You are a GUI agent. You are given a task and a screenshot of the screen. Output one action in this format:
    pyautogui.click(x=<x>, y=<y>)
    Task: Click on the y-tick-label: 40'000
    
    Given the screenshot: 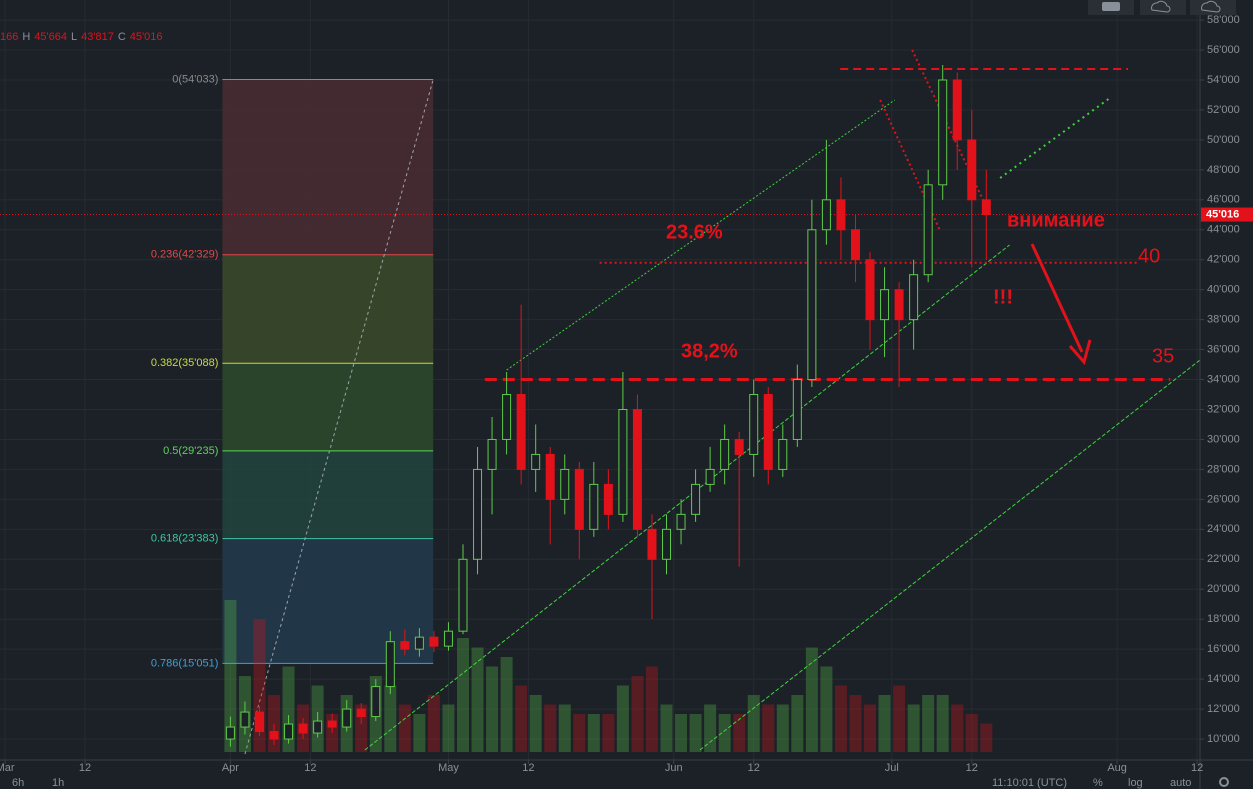 What is the action you would take?
    pyautogui.click(x=1223, y=290)
    